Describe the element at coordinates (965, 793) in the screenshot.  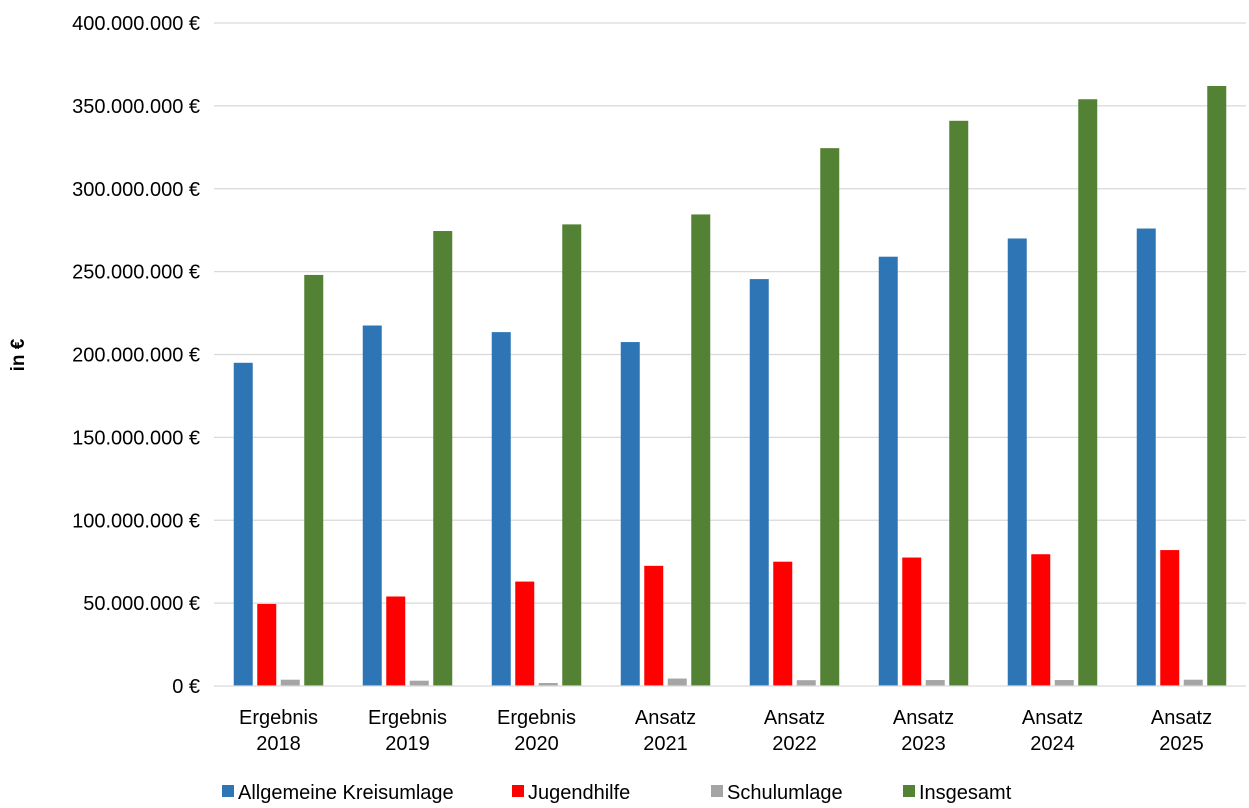
I see `legend-label: Insgesamt` at that location.